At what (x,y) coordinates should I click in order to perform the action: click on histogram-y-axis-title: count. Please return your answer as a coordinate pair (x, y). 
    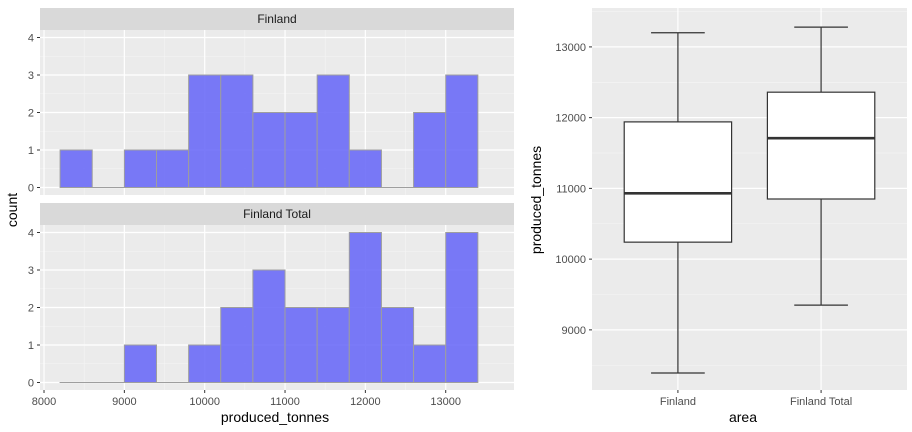
    Looking at the image, I should click on (12, 210).